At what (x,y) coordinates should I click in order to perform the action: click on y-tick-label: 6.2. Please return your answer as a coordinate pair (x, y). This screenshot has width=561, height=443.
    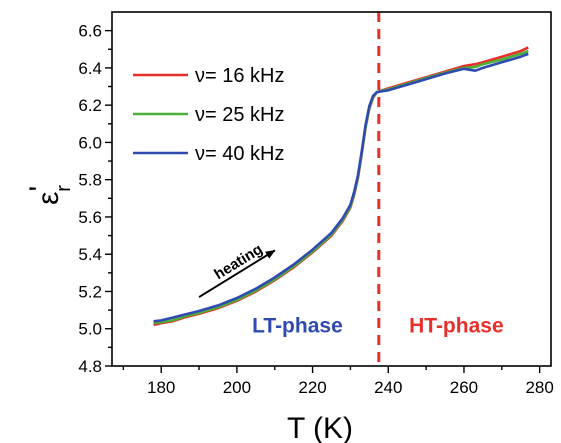
    Looking at the image, I should click on (90, 105).